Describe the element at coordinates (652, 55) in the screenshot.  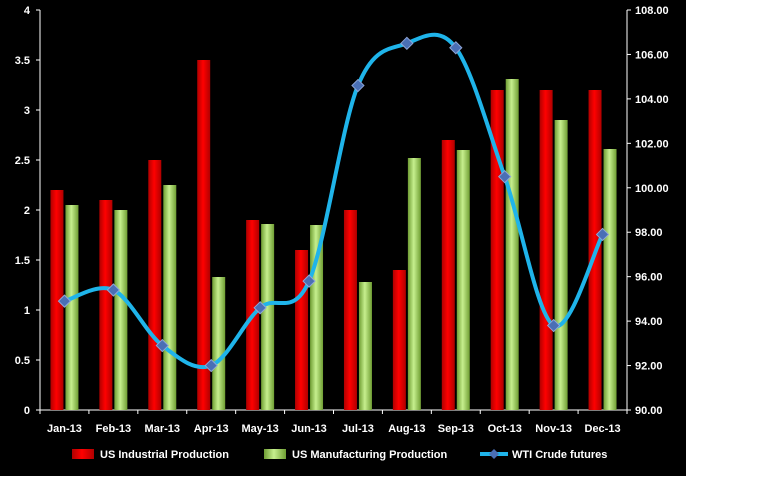
I see `right-tick-label: 106.00` at that location.